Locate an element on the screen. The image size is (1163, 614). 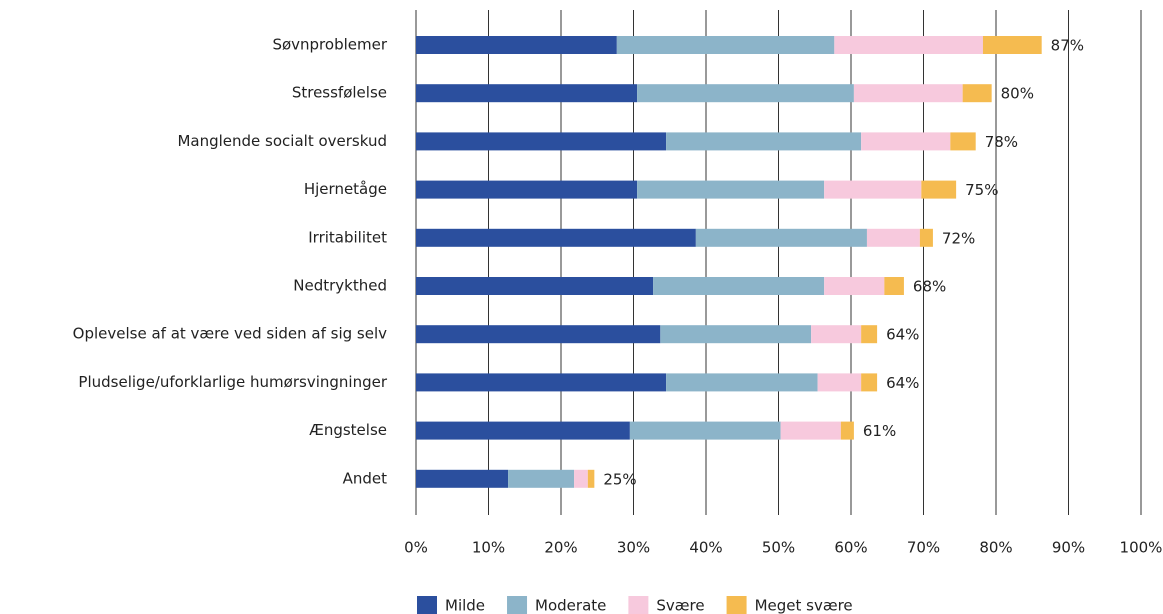
x-tick-label: 90% is located at coordinates (1068, 548).